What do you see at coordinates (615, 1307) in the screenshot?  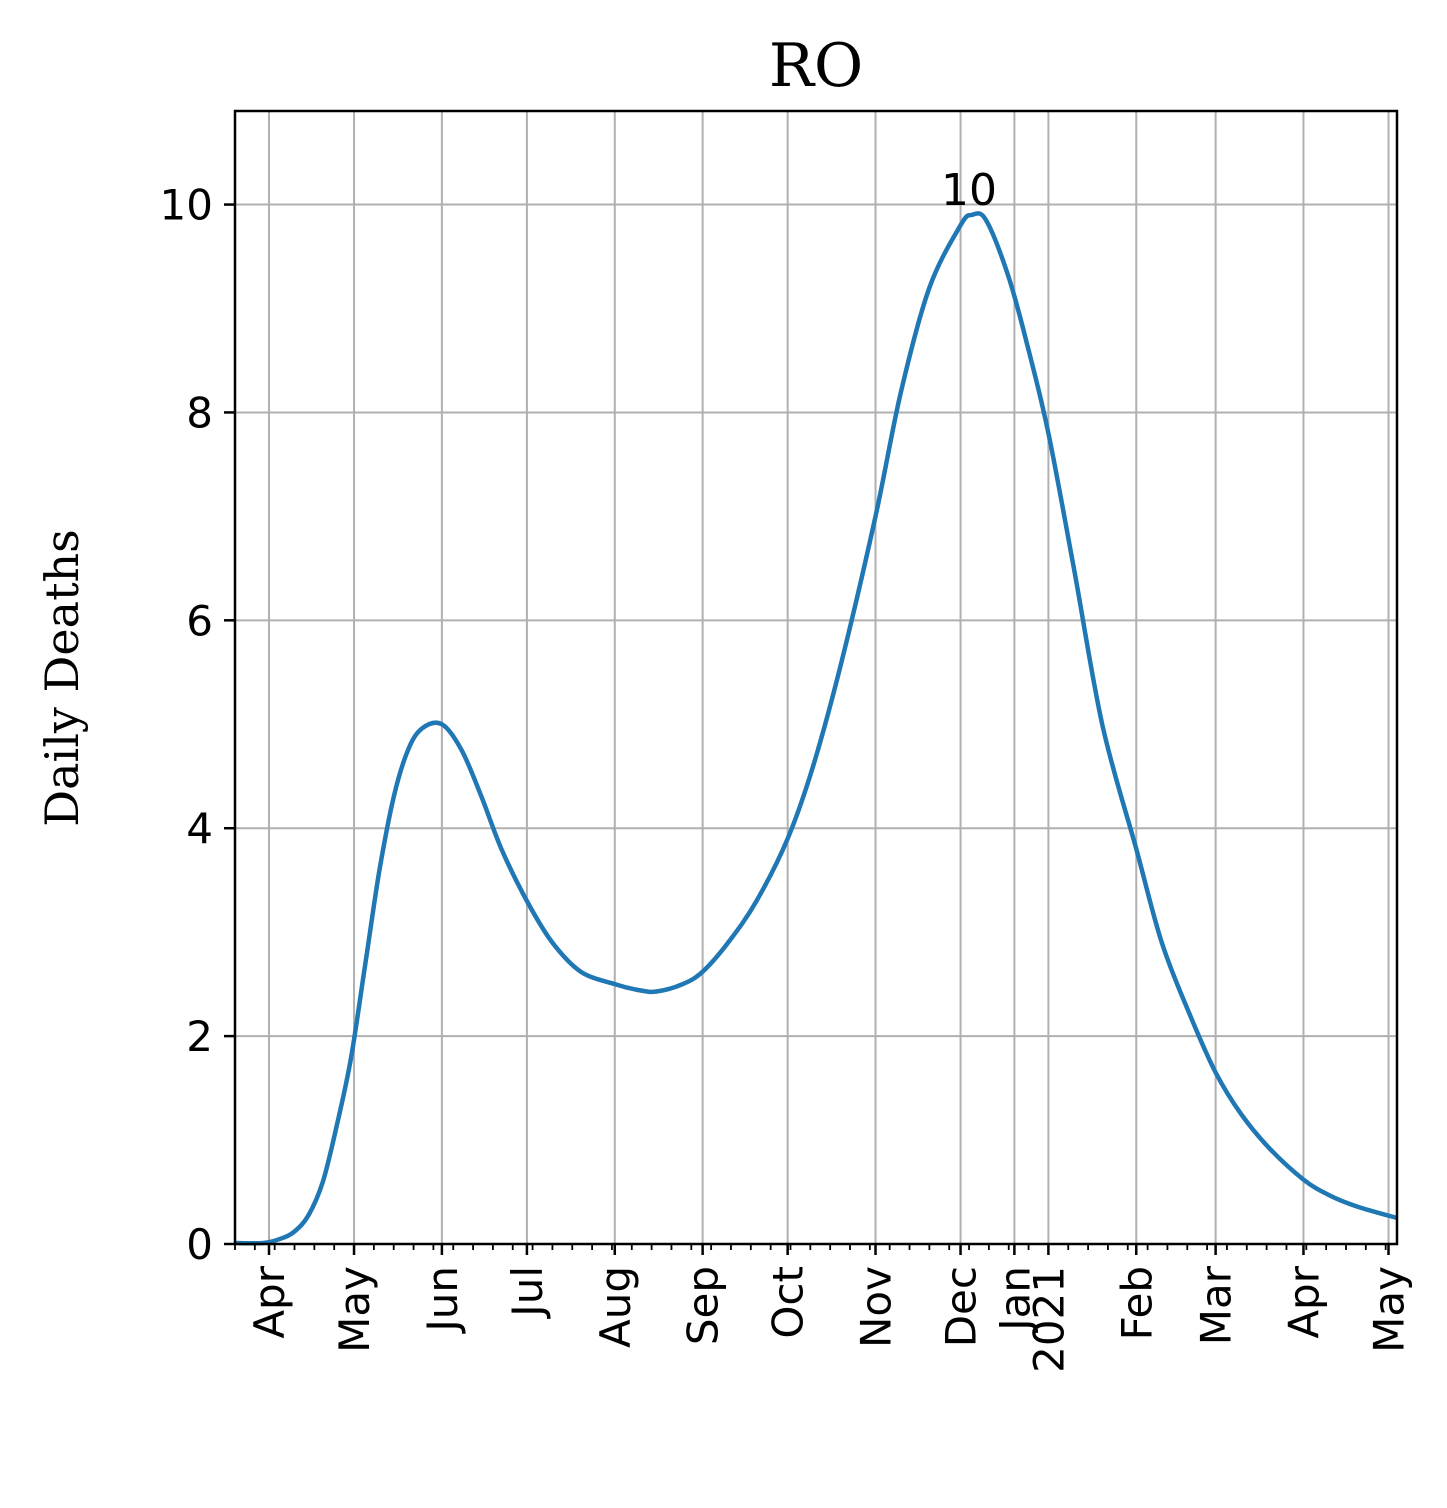 I see `x-tick-label: Aug` at bounding box center [615, 1307].